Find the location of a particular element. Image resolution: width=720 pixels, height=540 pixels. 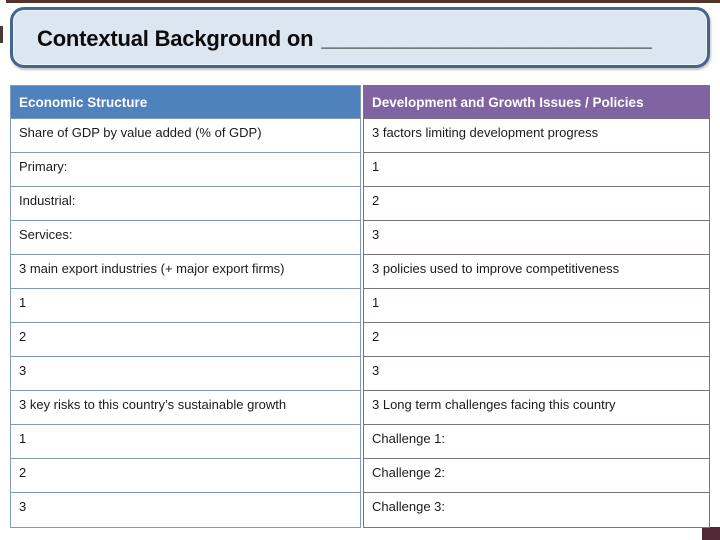

title-blank-line: ___________________________ is located at coordinates (486, 38).